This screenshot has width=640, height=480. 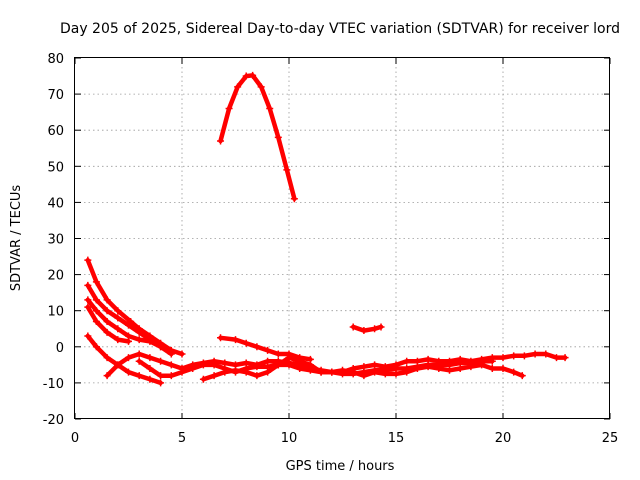 What do you see at coordinates (135, 307) in the screenshot?
I see `series-line-arc2` at bounding box center [135, 307].